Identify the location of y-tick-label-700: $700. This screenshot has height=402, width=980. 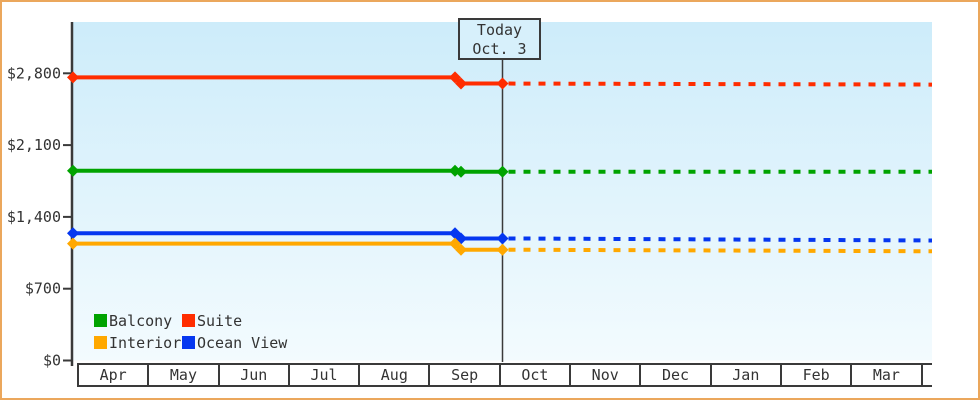
(43, 289).